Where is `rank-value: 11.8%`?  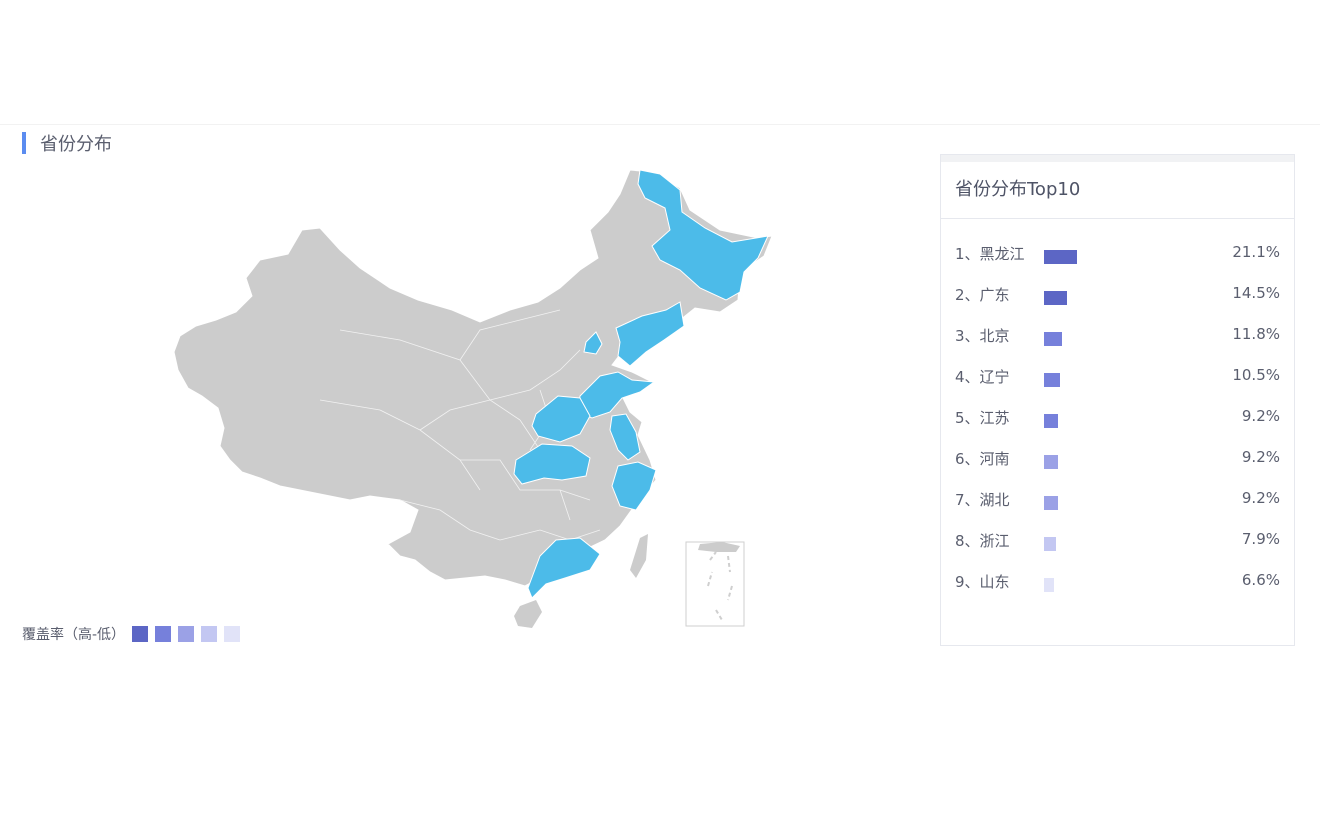
rank-value: 11.8% is located at coordinates (1256, 334).